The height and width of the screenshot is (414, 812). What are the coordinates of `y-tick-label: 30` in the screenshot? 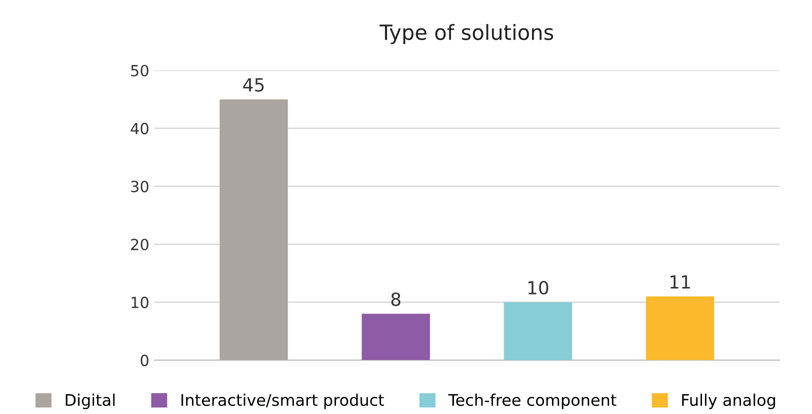 It's located at (139, 186).